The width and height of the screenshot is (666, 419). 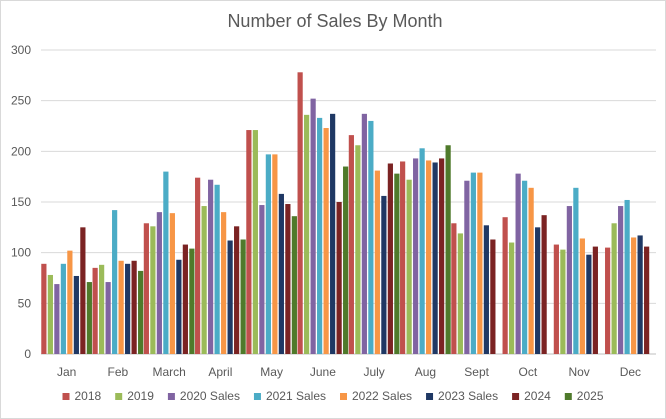 What do you see at coordinates (334, 21) in the screenshot?
I see `chart-title: Number of Sales By Month` at bounding box center [334, 21].